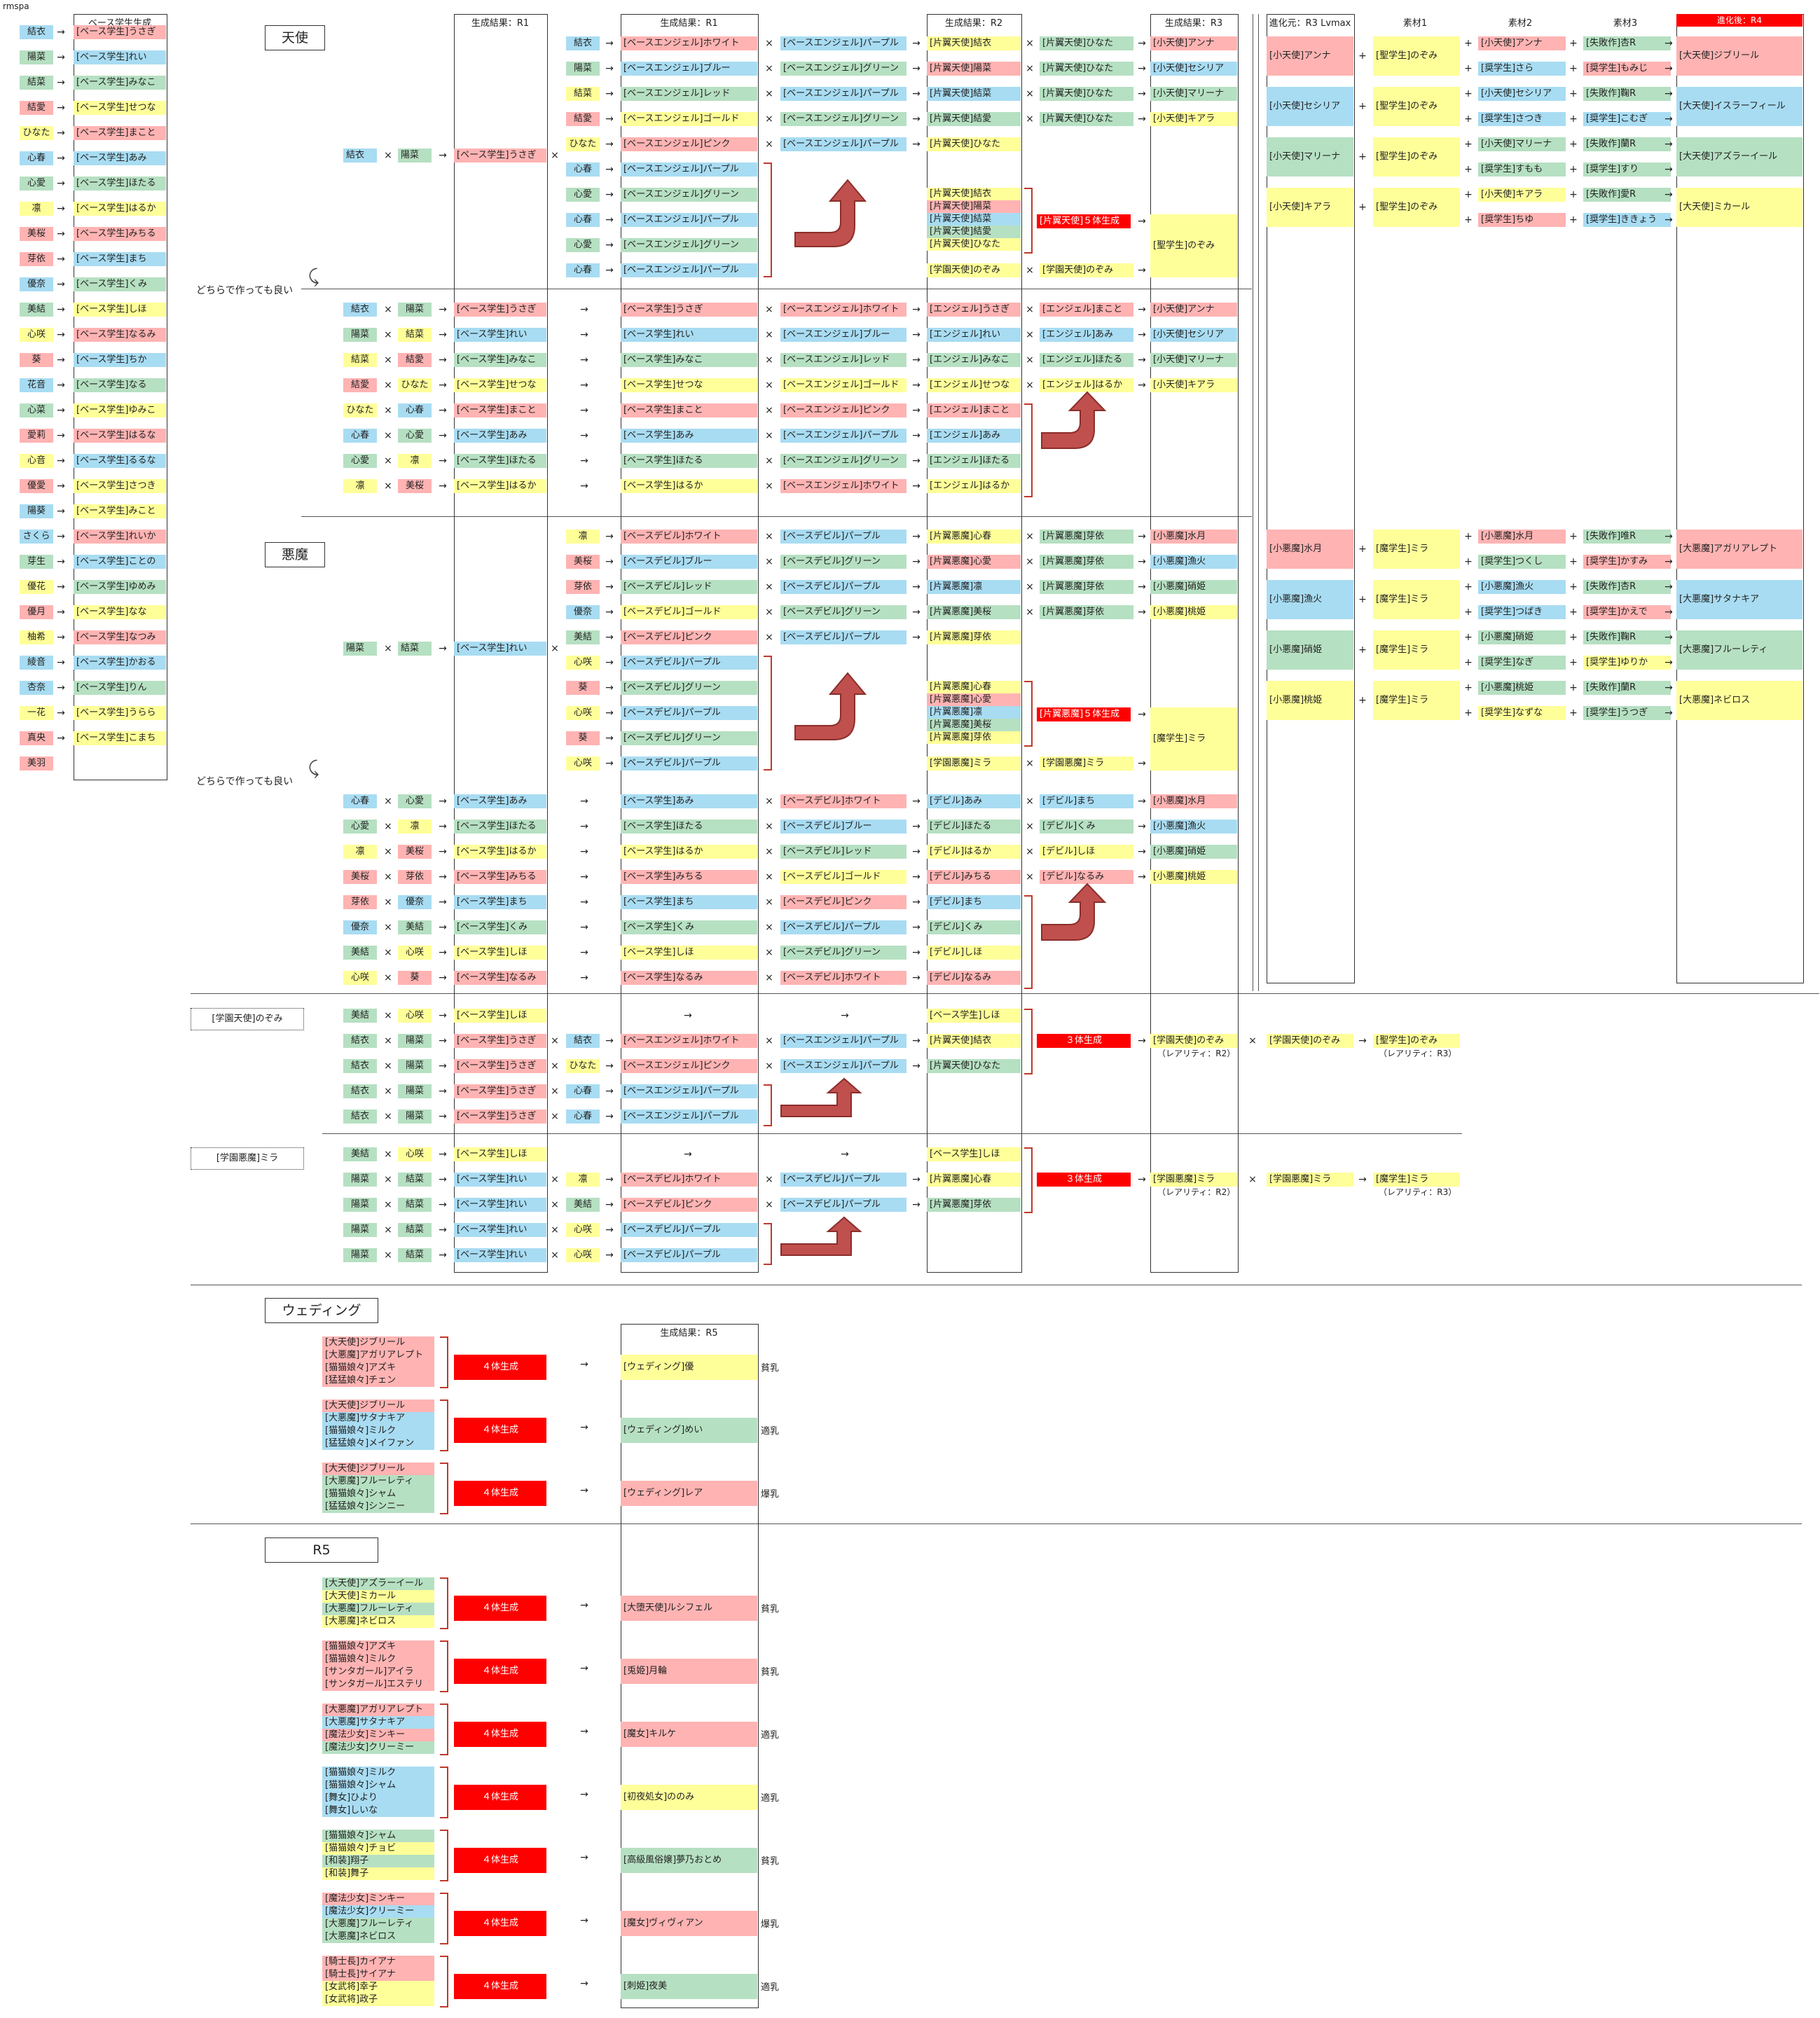  I want to click on input-item: [魔法少女]ミンキー, so click(378, 1899).